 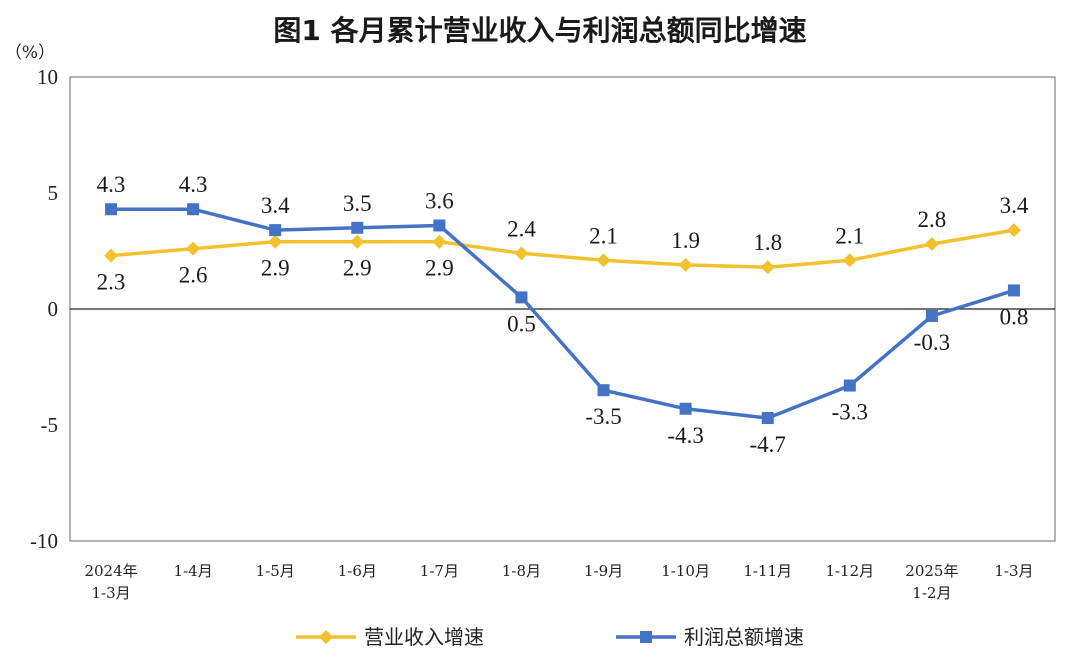 What do you see at coordinates (53, 193) in the screenshot?
I see `y-tick-label: 5` at bounding box center [53, 193].